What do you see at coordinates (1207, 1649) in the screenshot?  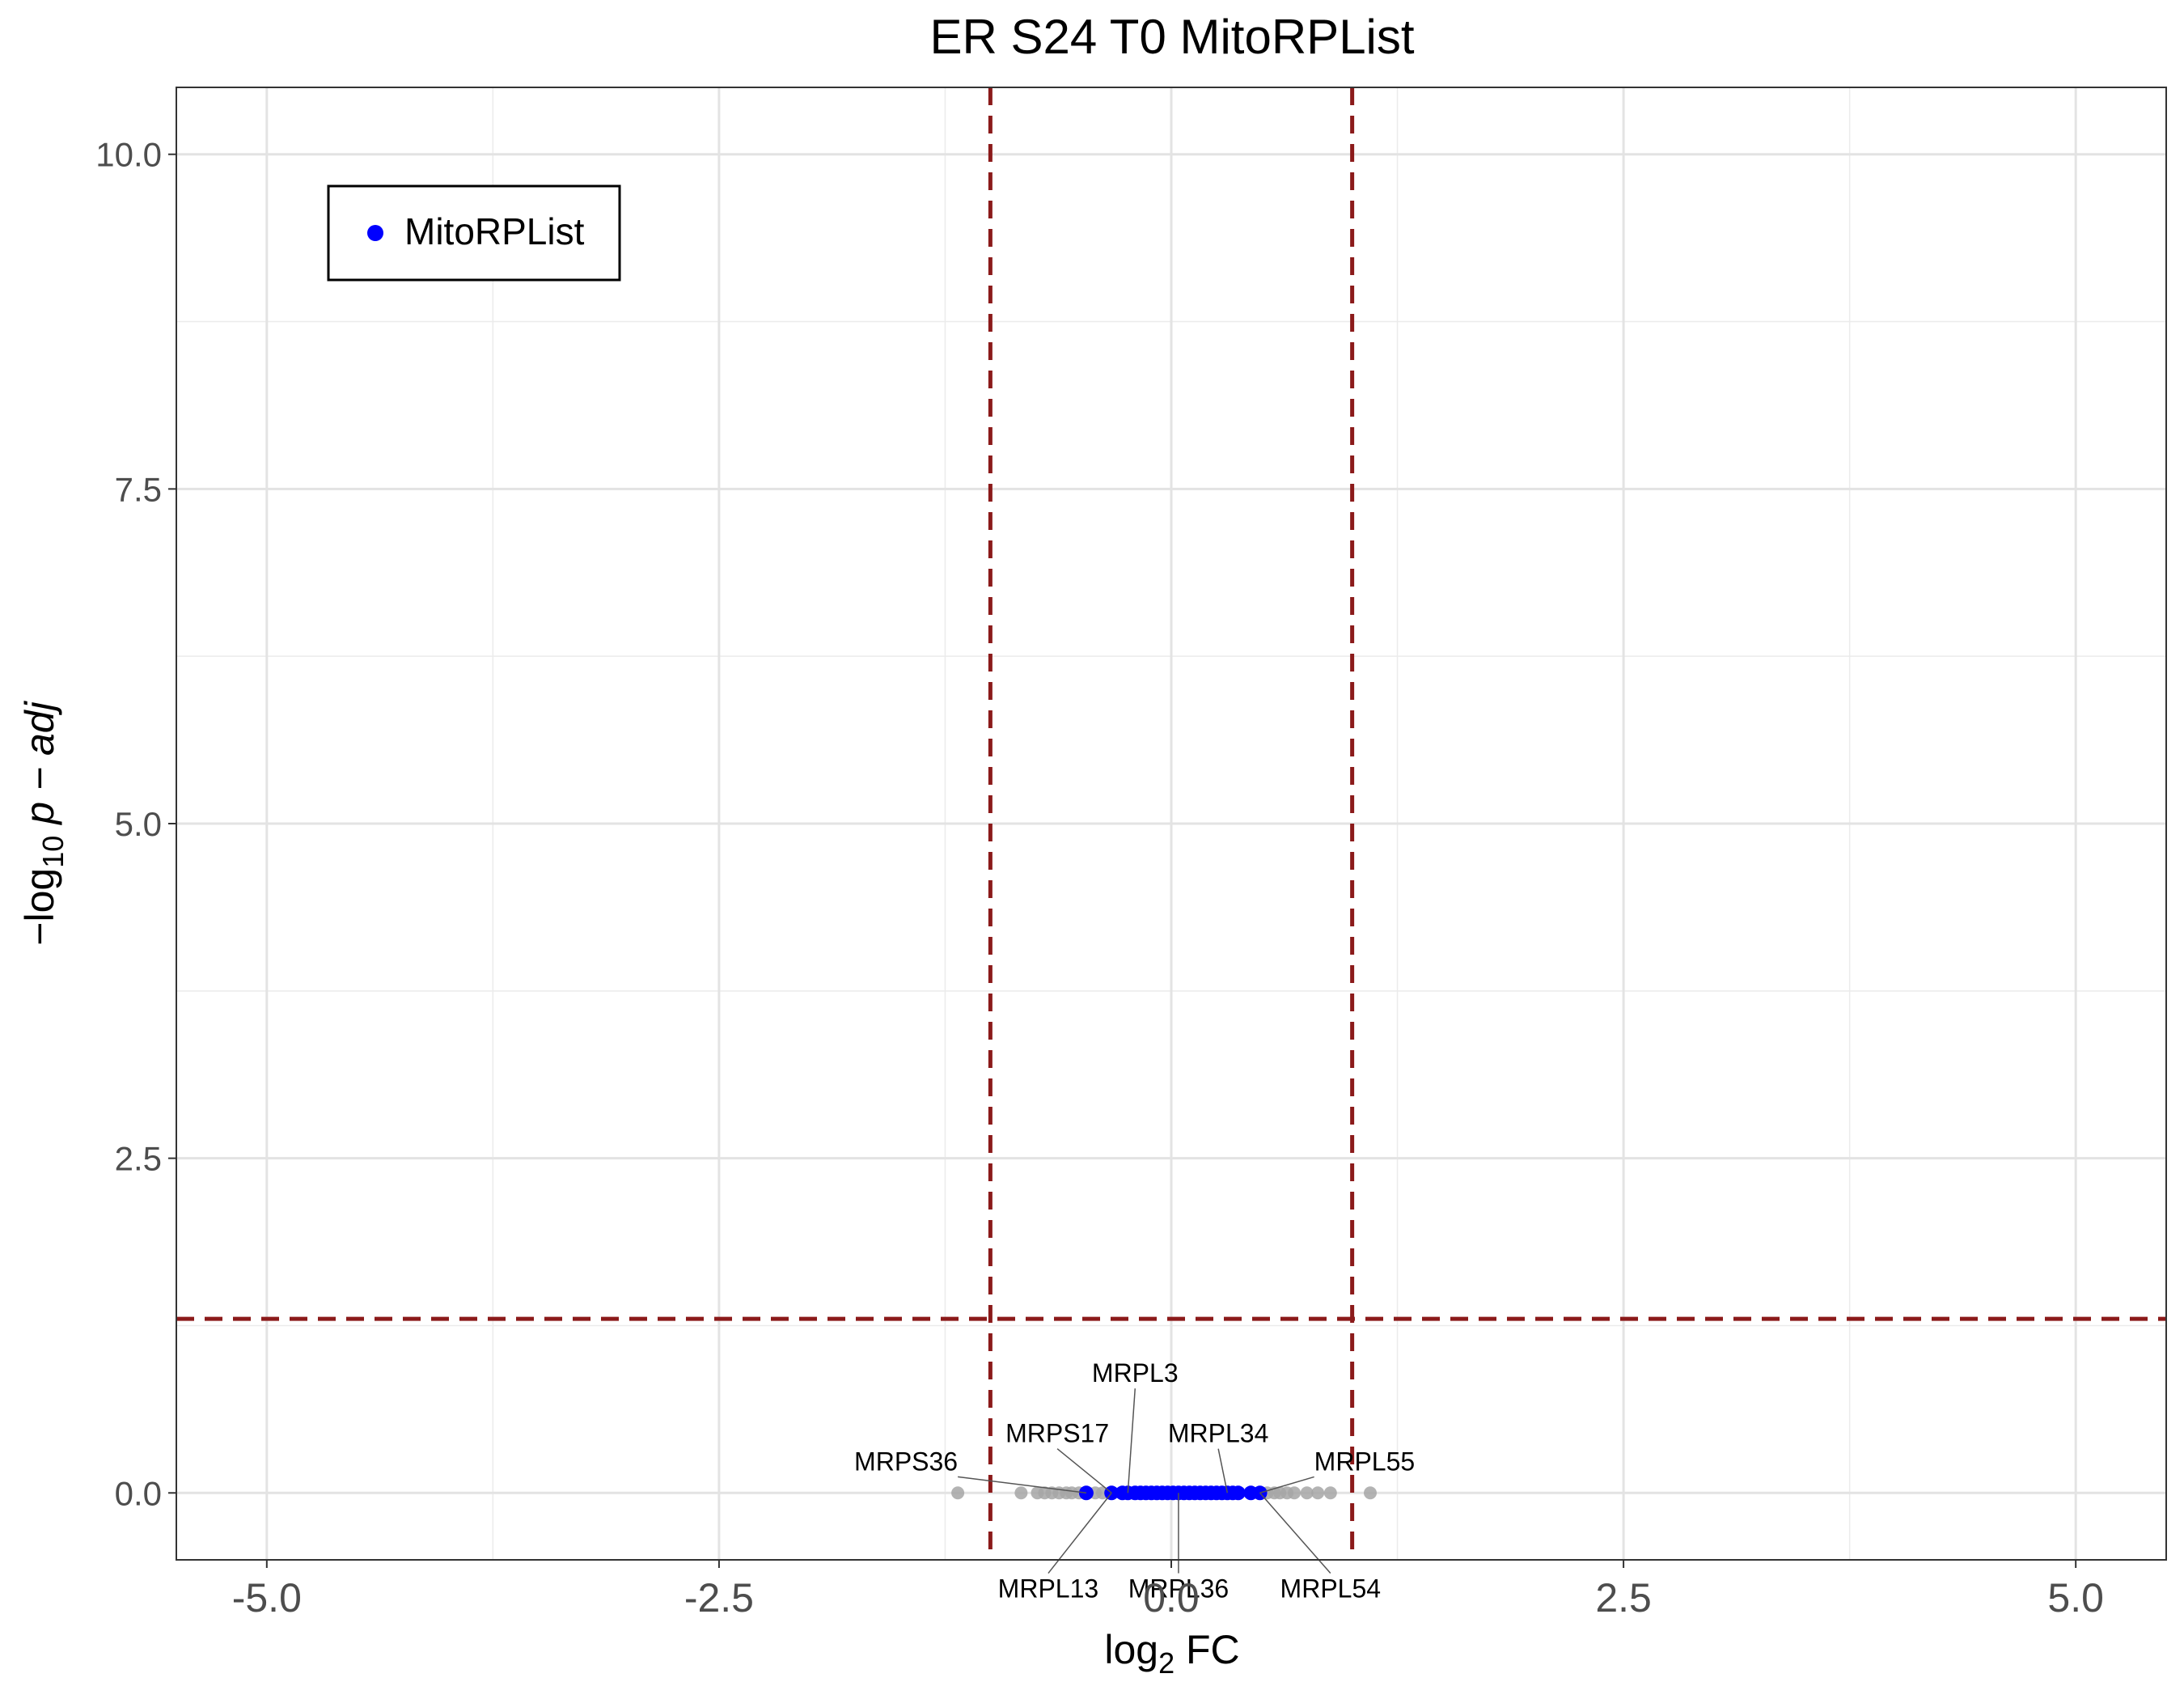 I see `x-axis-label-suffix: FC` at bounding box center [1207, 1649].